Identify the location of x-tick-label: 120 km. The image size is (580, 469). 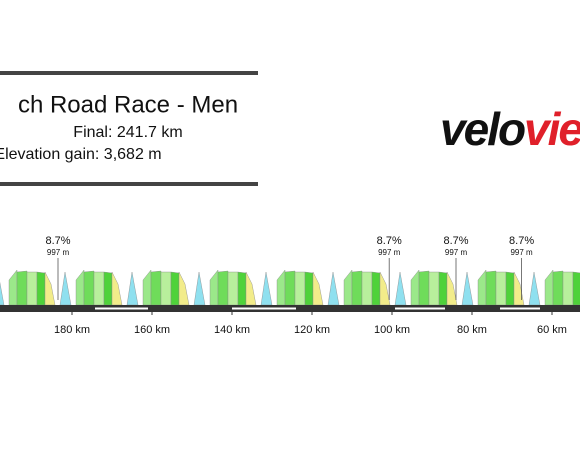
(312, 330).